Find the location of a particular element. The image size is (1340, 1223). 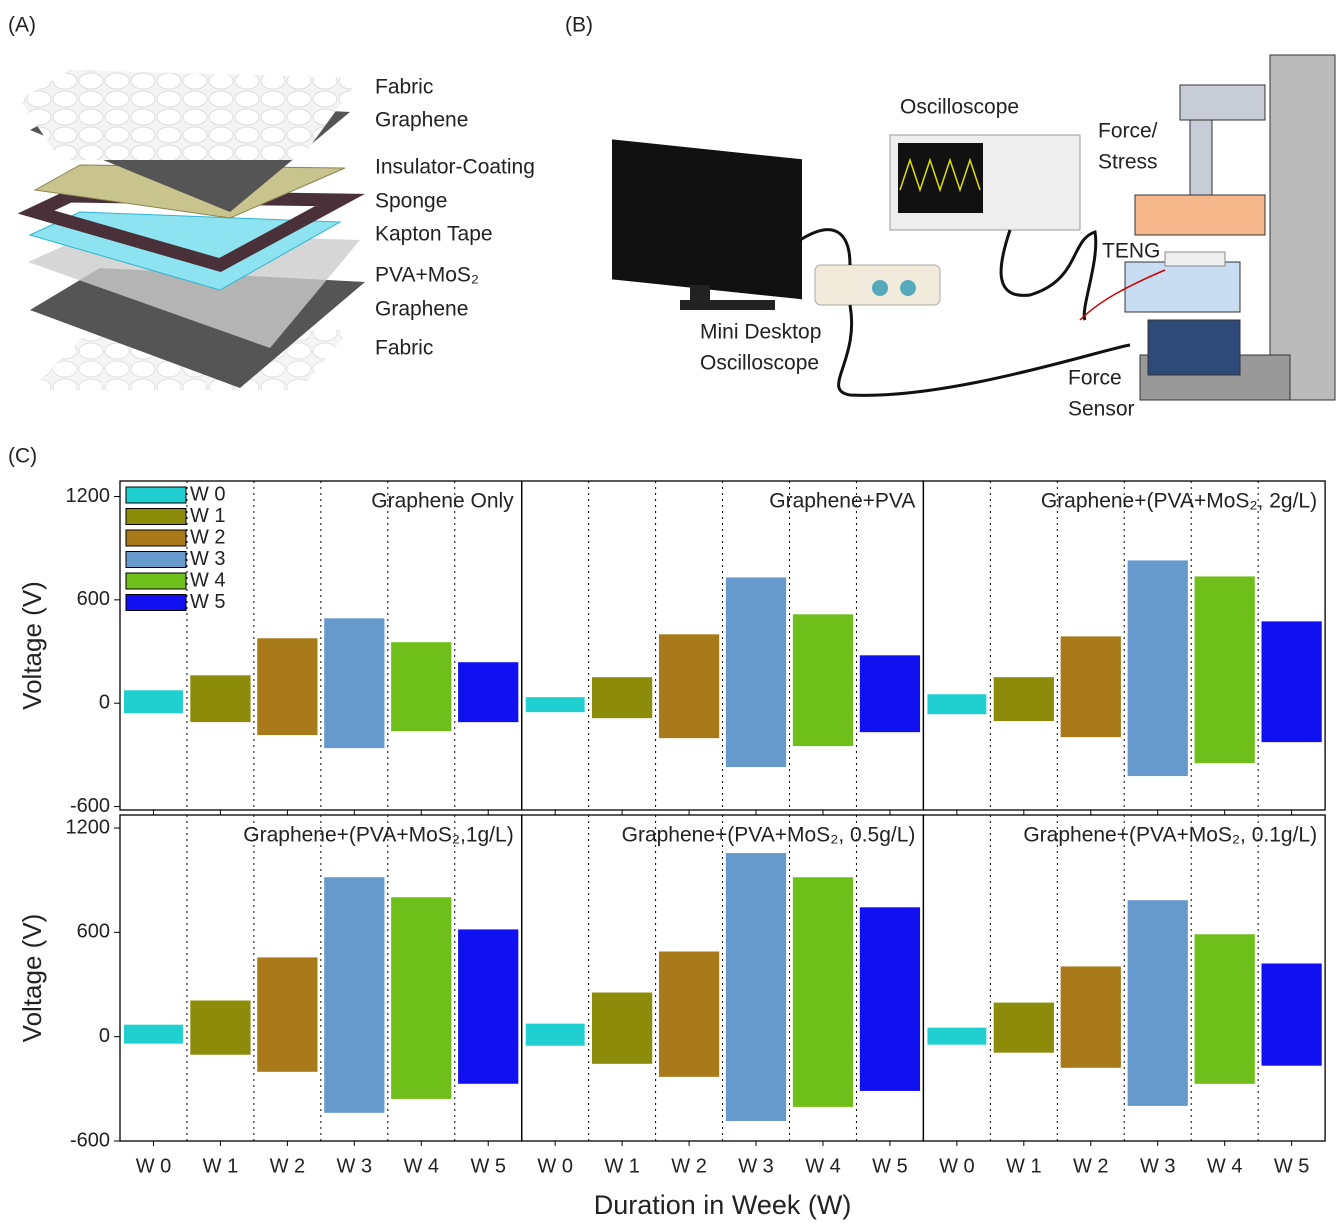

panel-label: (A) is located at coordinates (22, 25).